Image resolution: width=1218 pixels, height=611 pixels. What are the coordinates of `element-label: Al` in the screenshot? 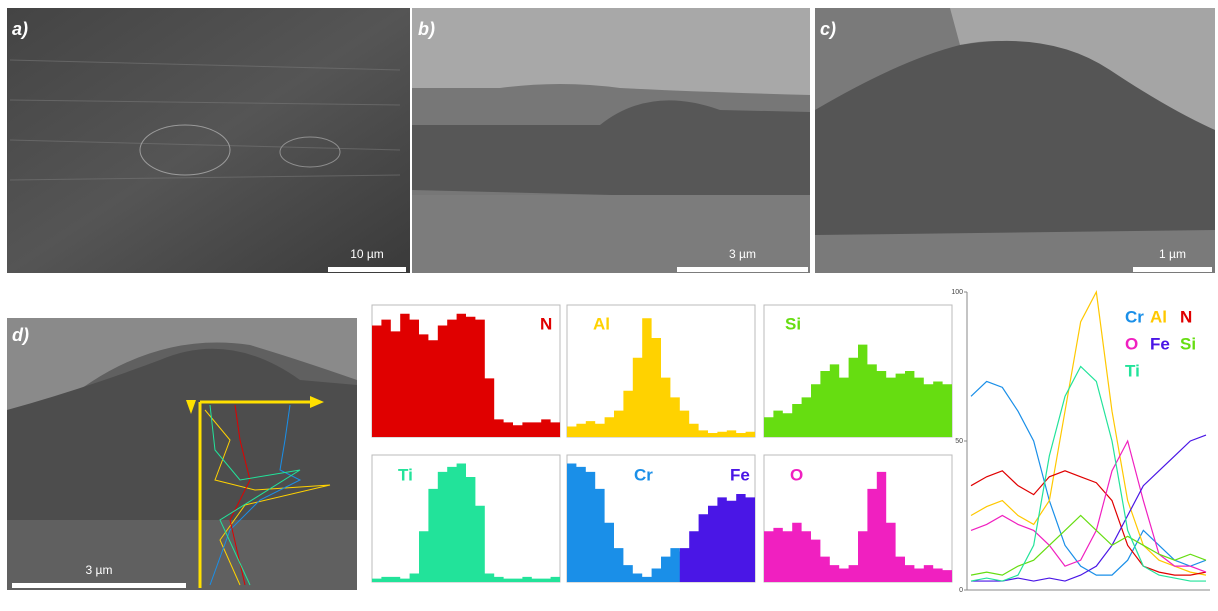 It's located at (601, 323).